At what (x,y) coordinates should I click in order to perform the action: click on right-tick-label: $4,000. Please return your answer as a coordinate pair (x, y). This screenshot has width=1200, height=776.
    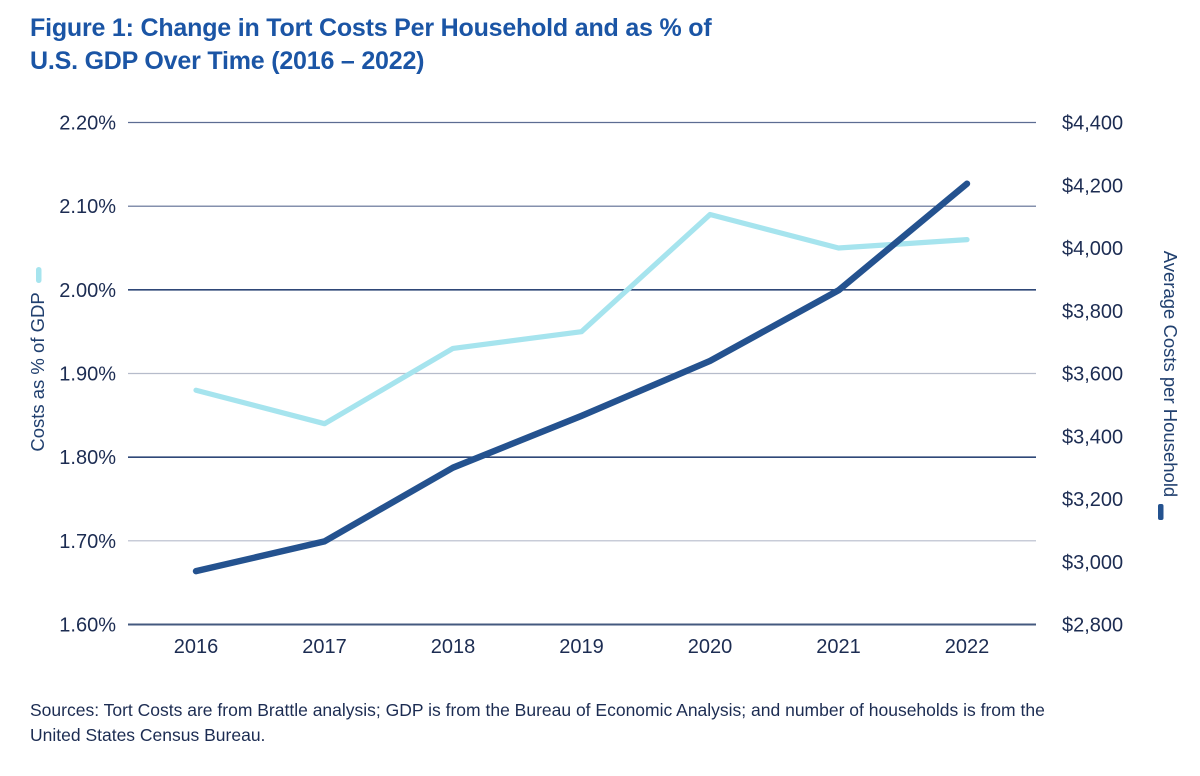
    Looking at the image, I should click on (1092, 249).